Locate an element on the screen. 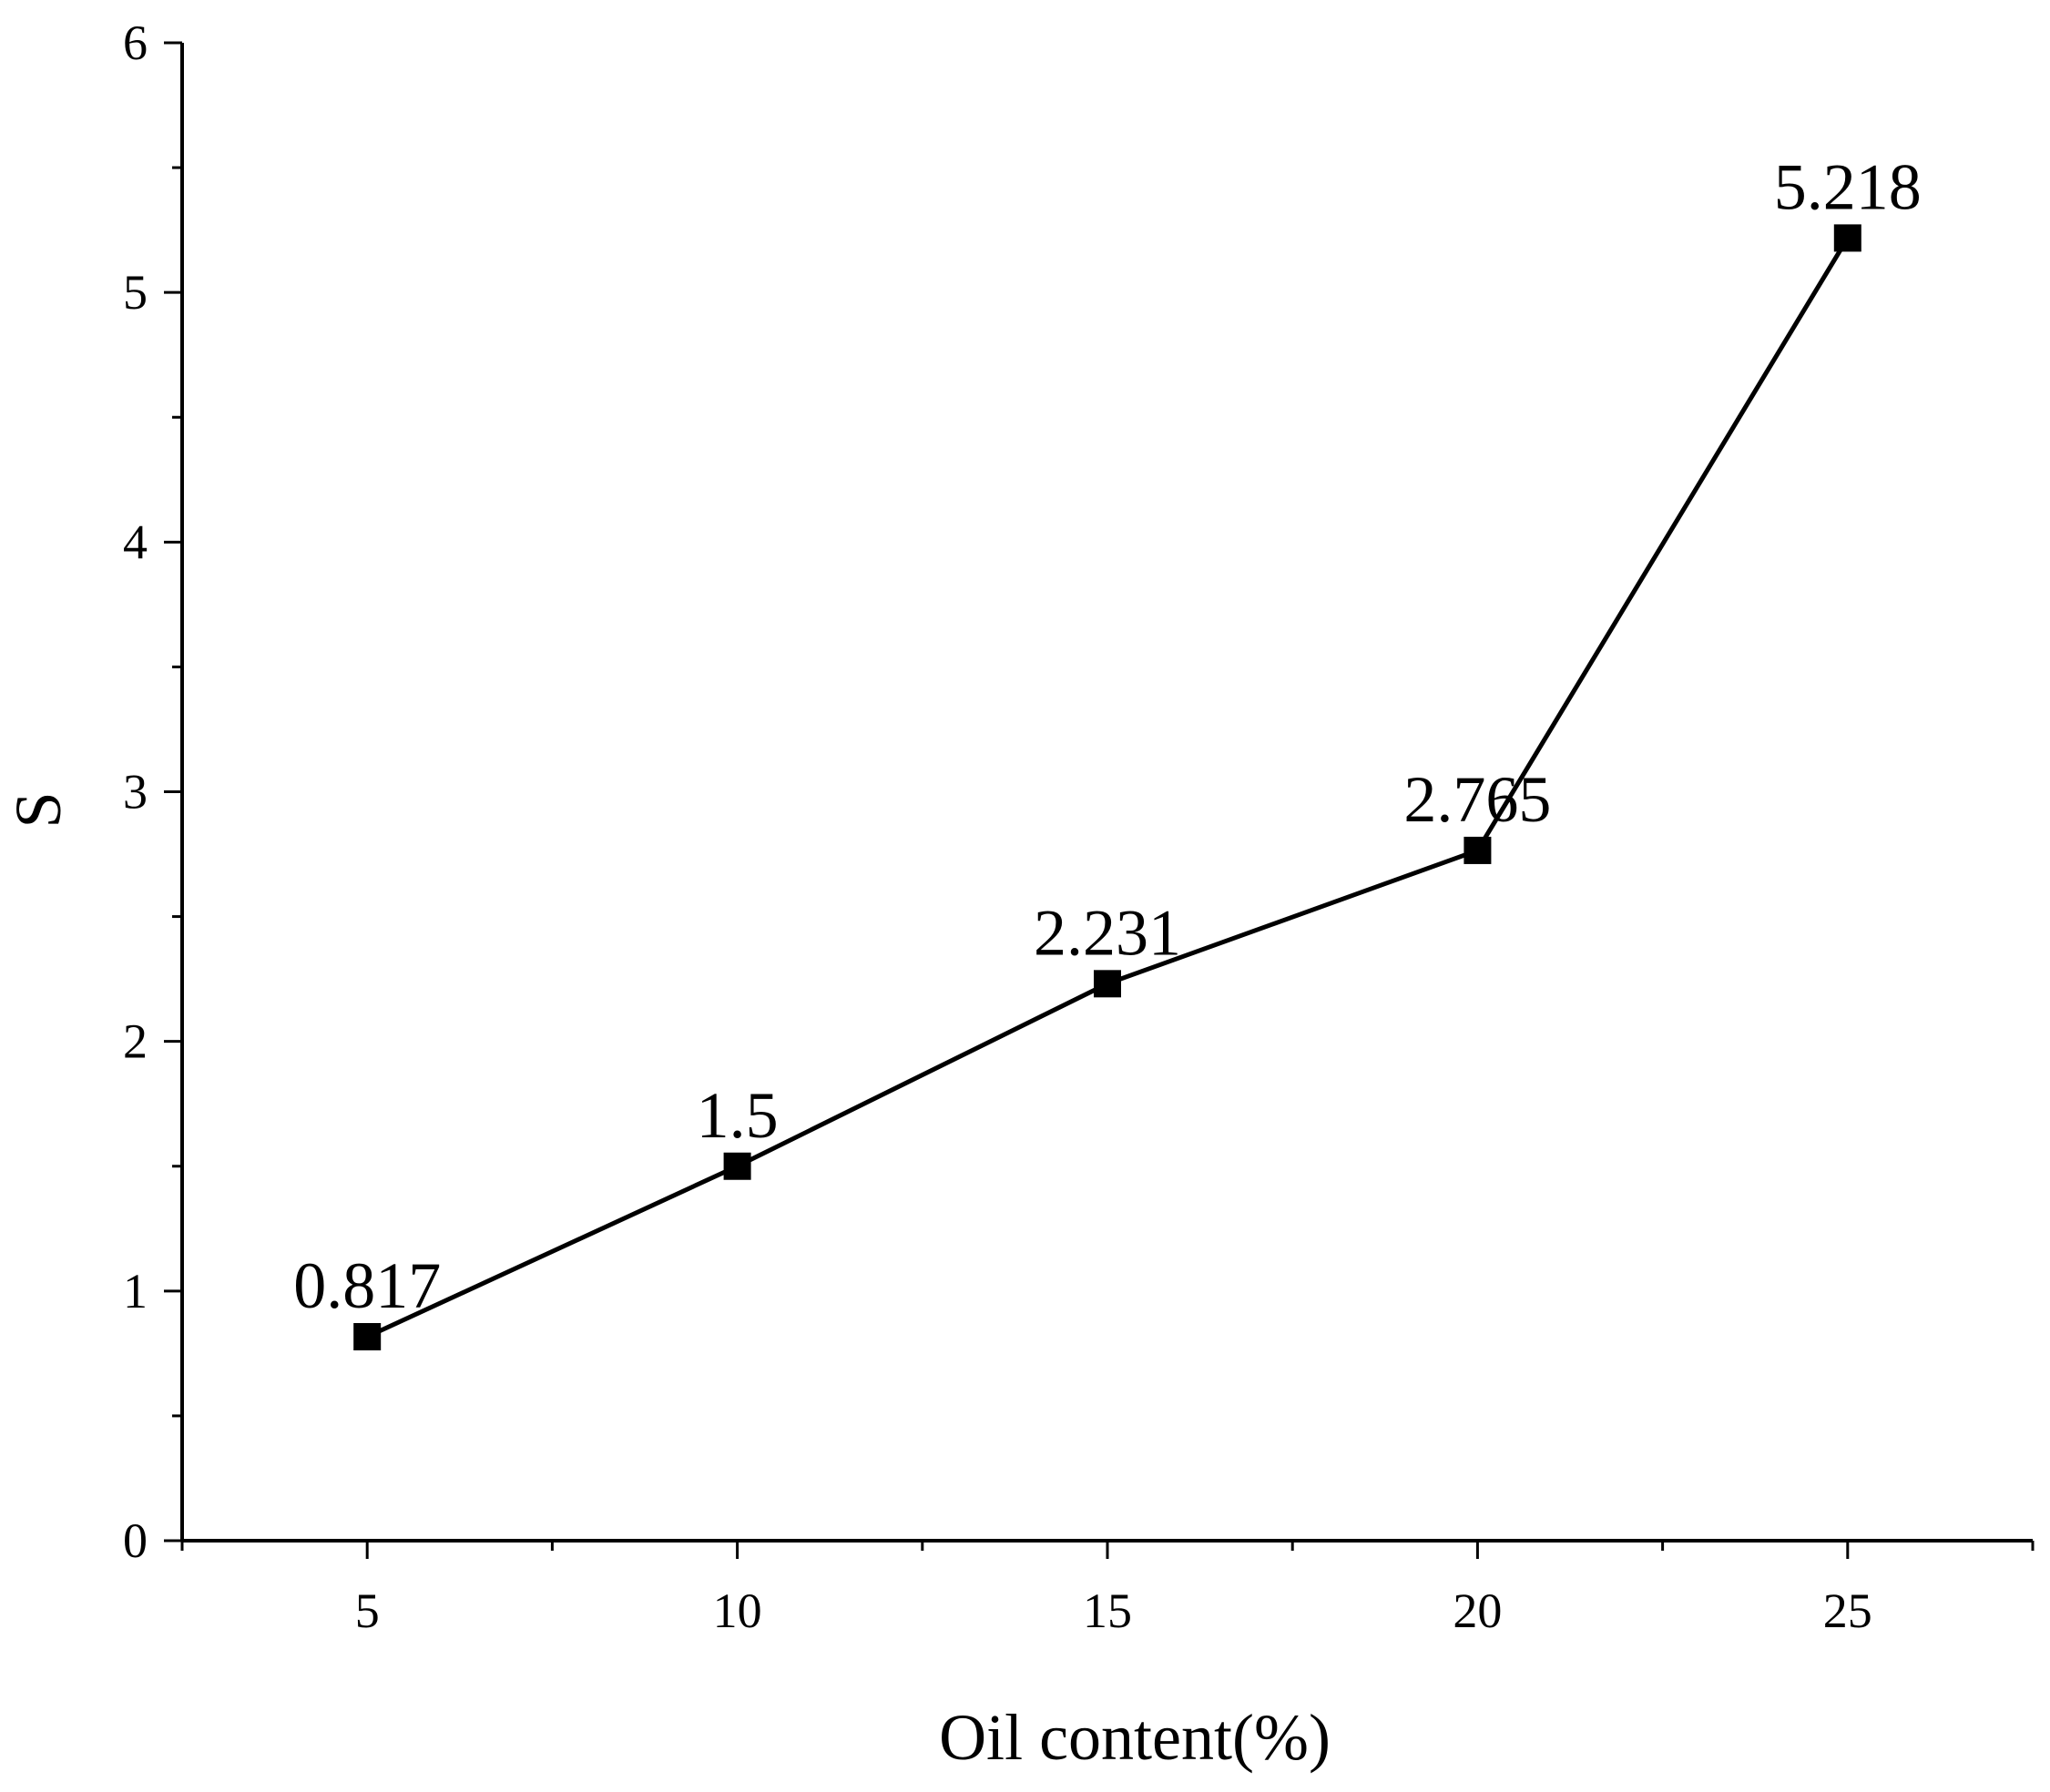 The image size is (2050, 1792). x-tick-label: 5 is located at coordinates (368, 1610).